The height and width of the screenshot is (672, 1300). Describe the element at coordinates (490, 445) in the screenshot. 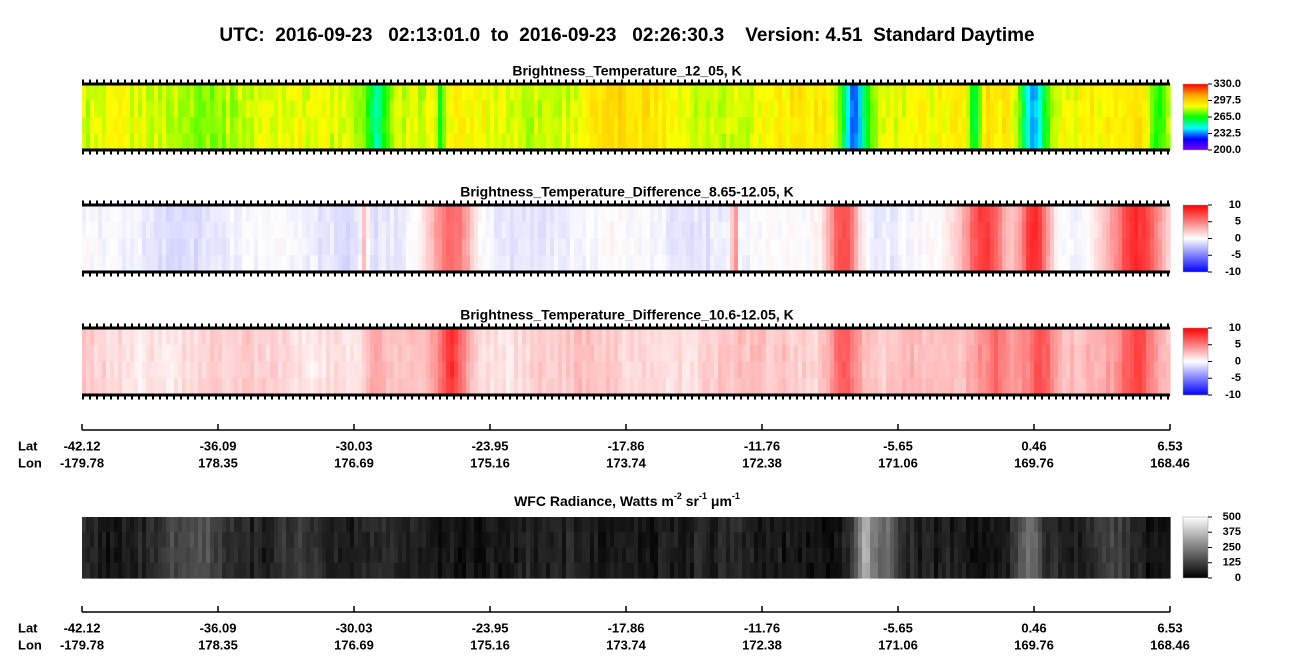

I see `lat-tick-label: -23.95` at that location.